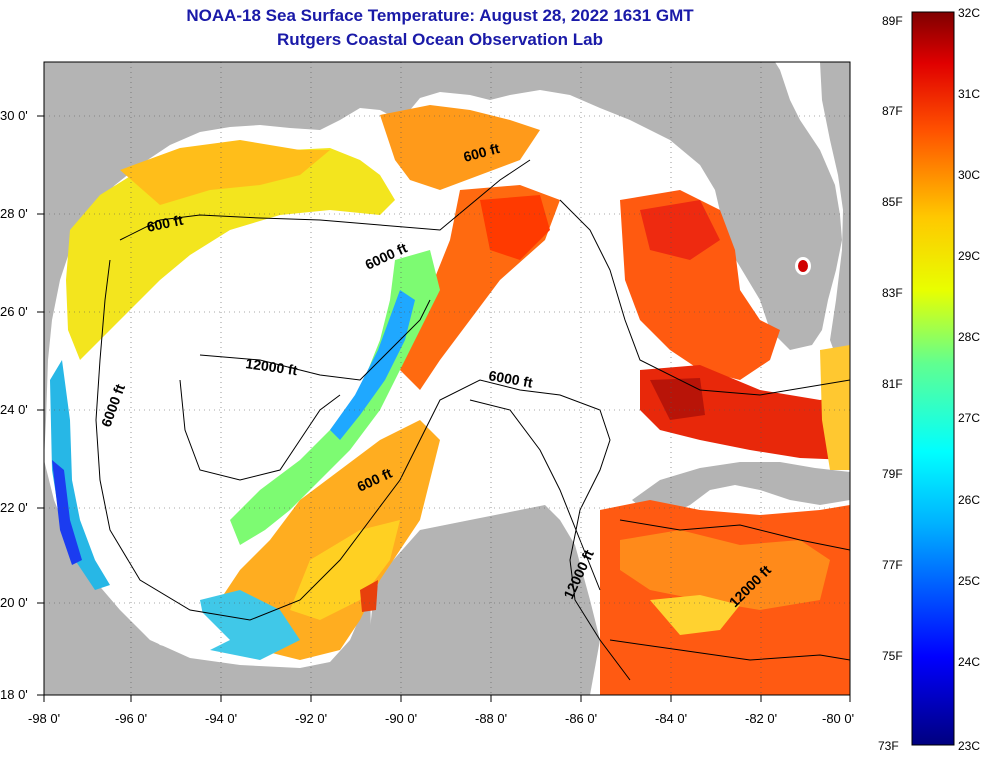 This screenshot has height=761, width=992. Describe the element at coordinates (892, 656) in the screenshot. I see `colorbar-f-label: 75F` at that location.